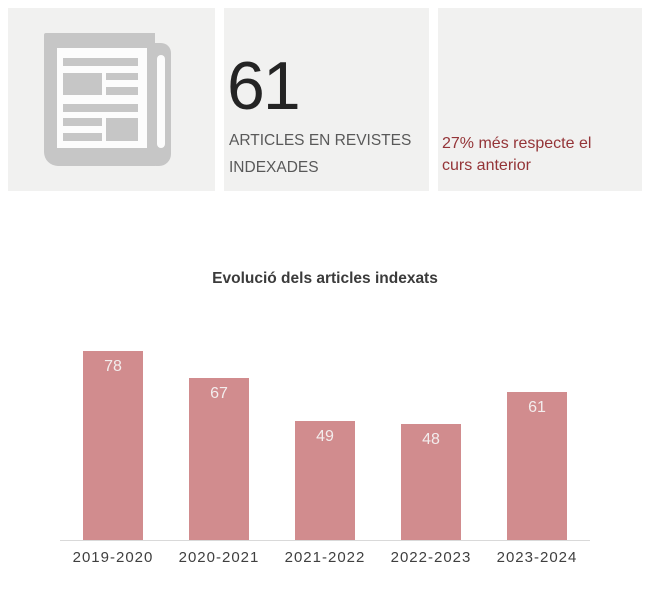 The height and width of the screenshot is (615, 650). I want to click on newspaper-icon-headline-bar, so click(100, 62).